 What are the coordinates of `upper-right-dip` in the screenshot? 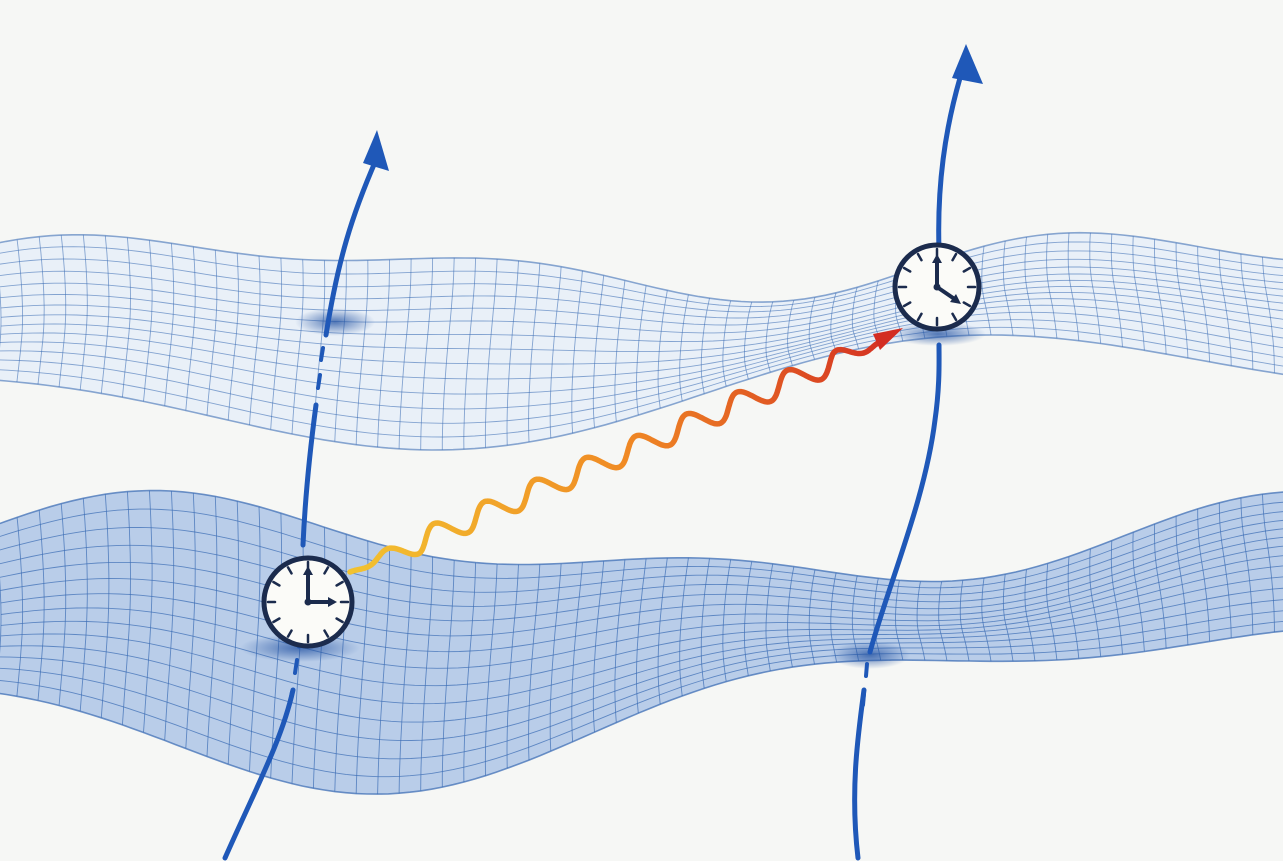 It's located at (938, 334).